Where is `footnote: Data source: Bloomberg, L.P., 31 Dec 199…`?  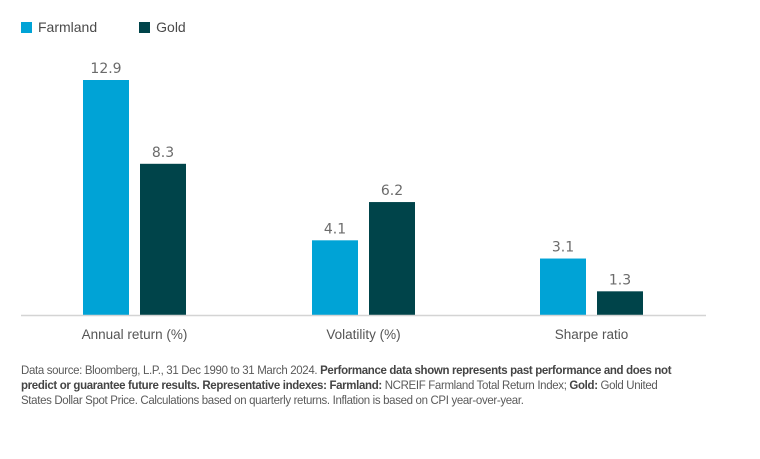 footnote: Data source: Bloomberg, L.P., 31 Dec 199… is located at coordinates (350, 385).